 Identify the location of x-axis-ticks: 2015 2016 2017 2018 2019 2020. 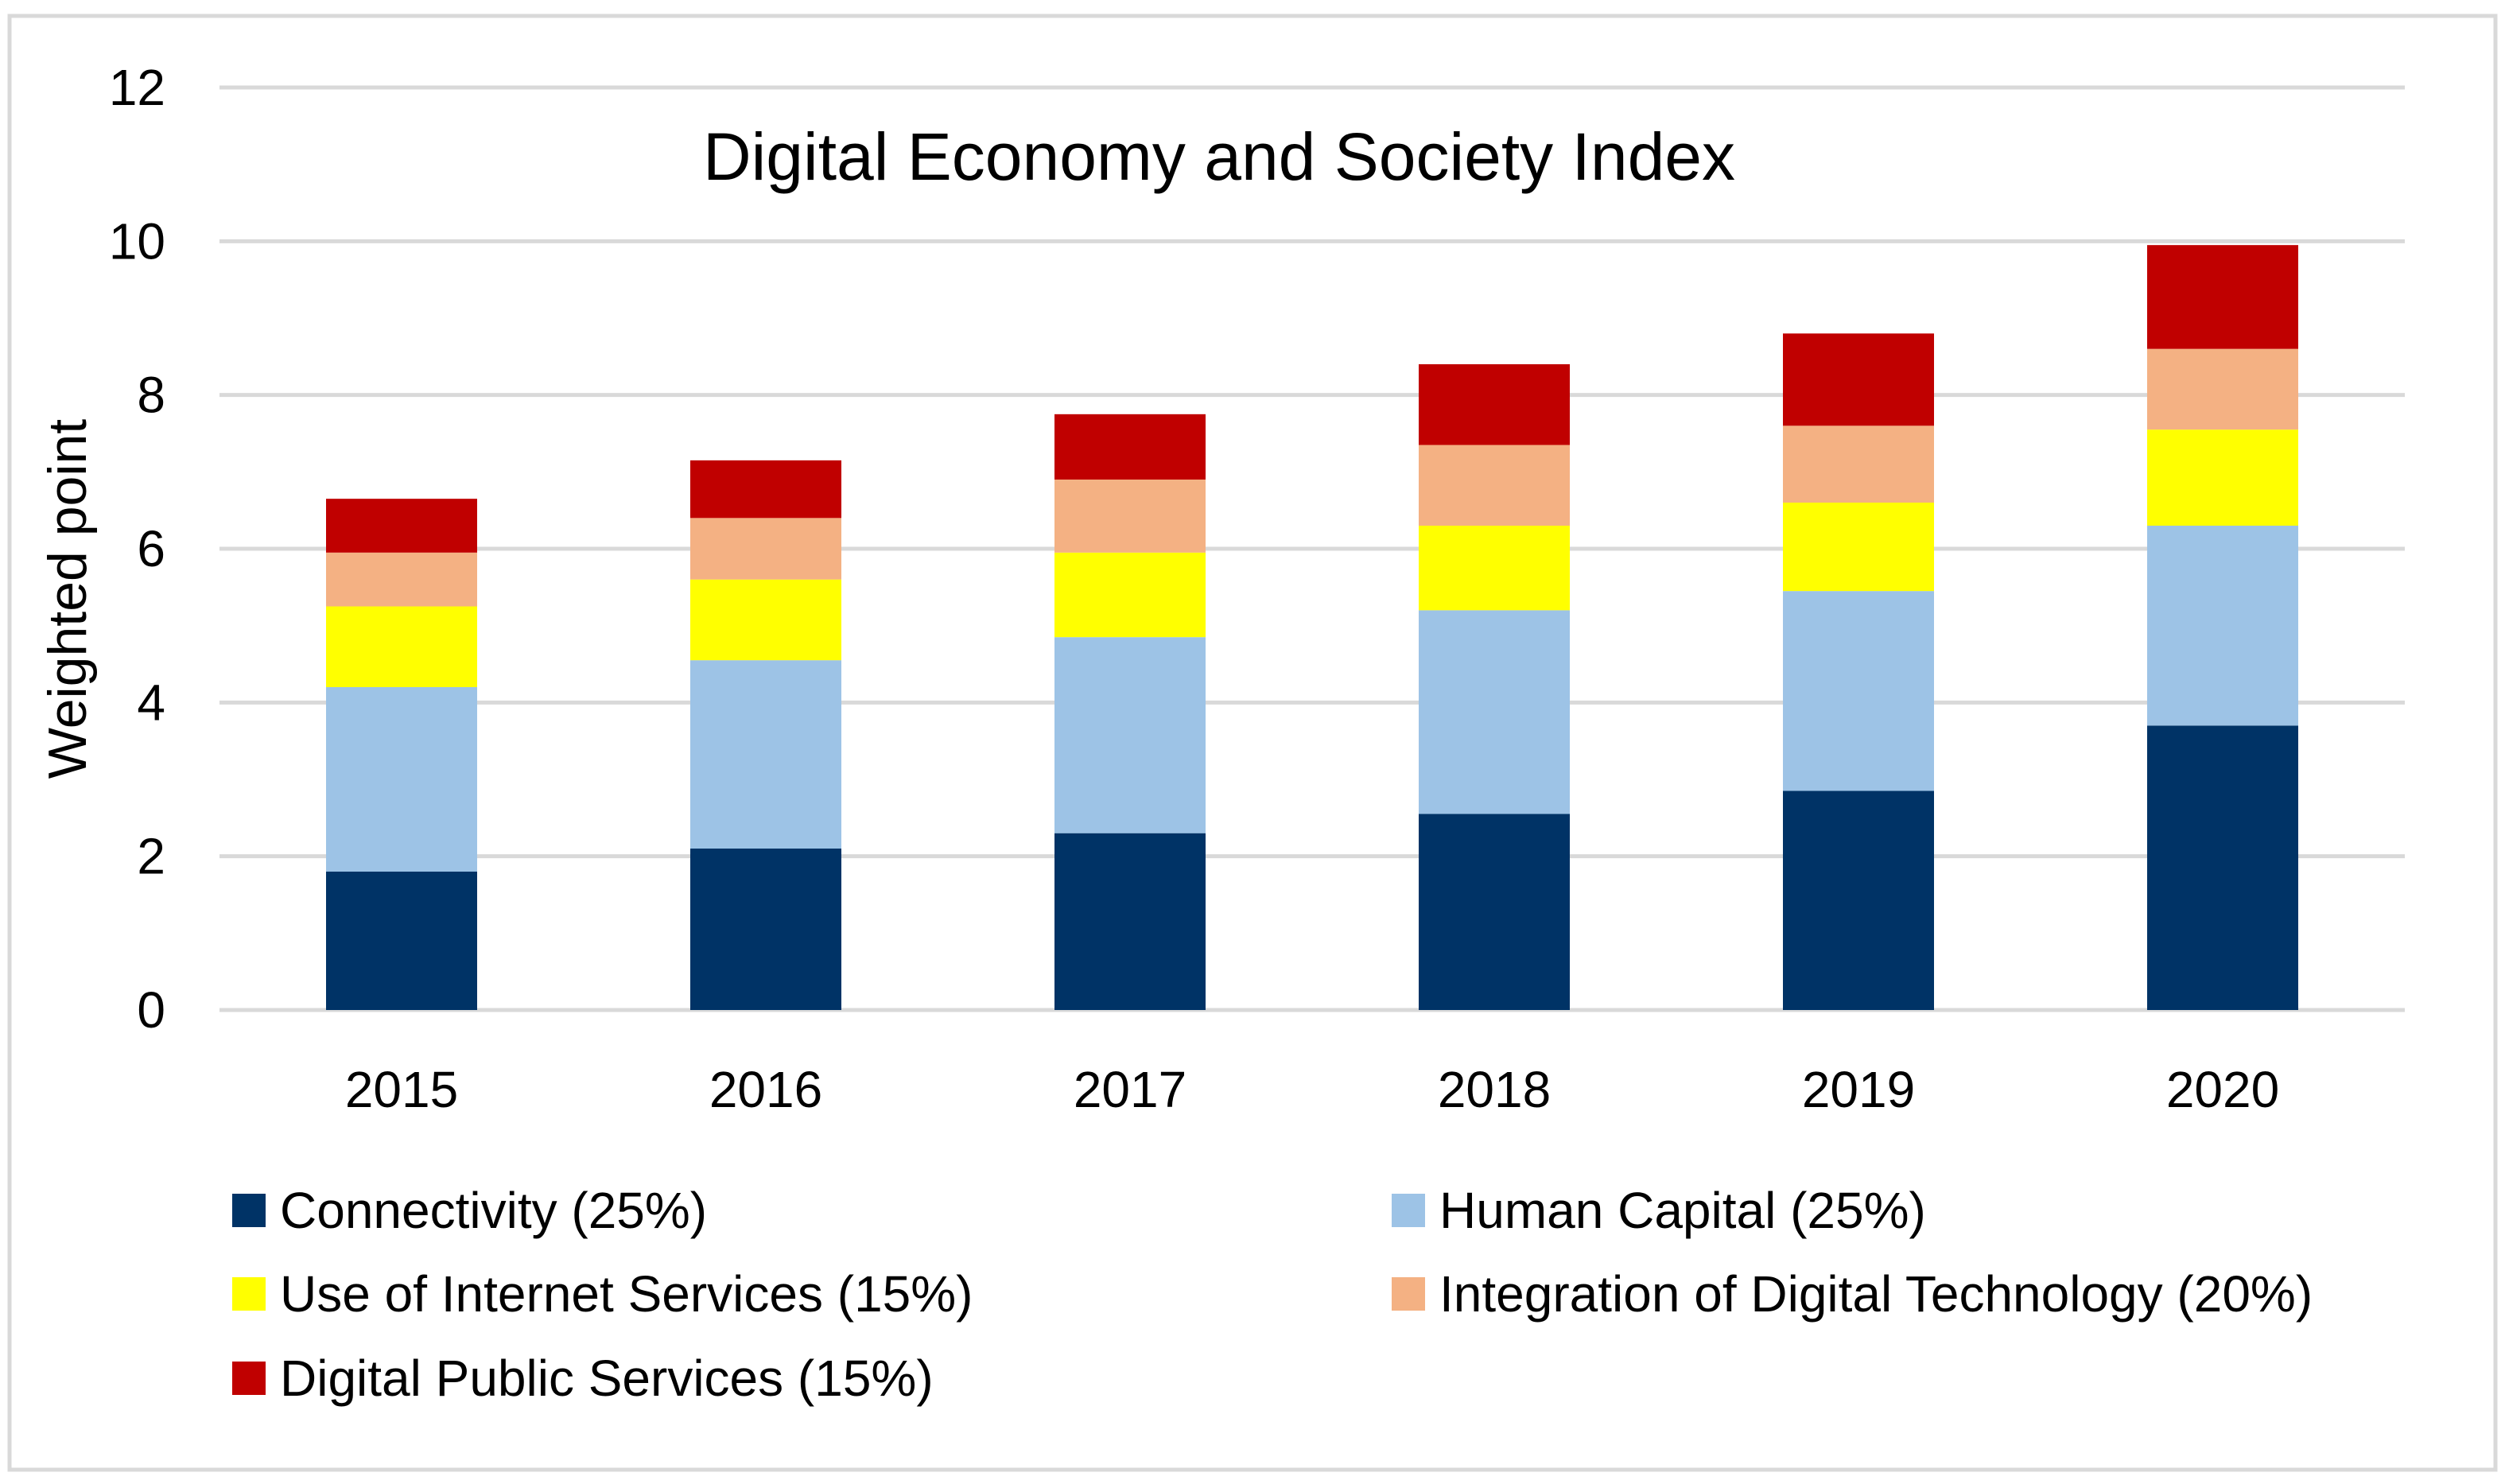
(1312, 1089).